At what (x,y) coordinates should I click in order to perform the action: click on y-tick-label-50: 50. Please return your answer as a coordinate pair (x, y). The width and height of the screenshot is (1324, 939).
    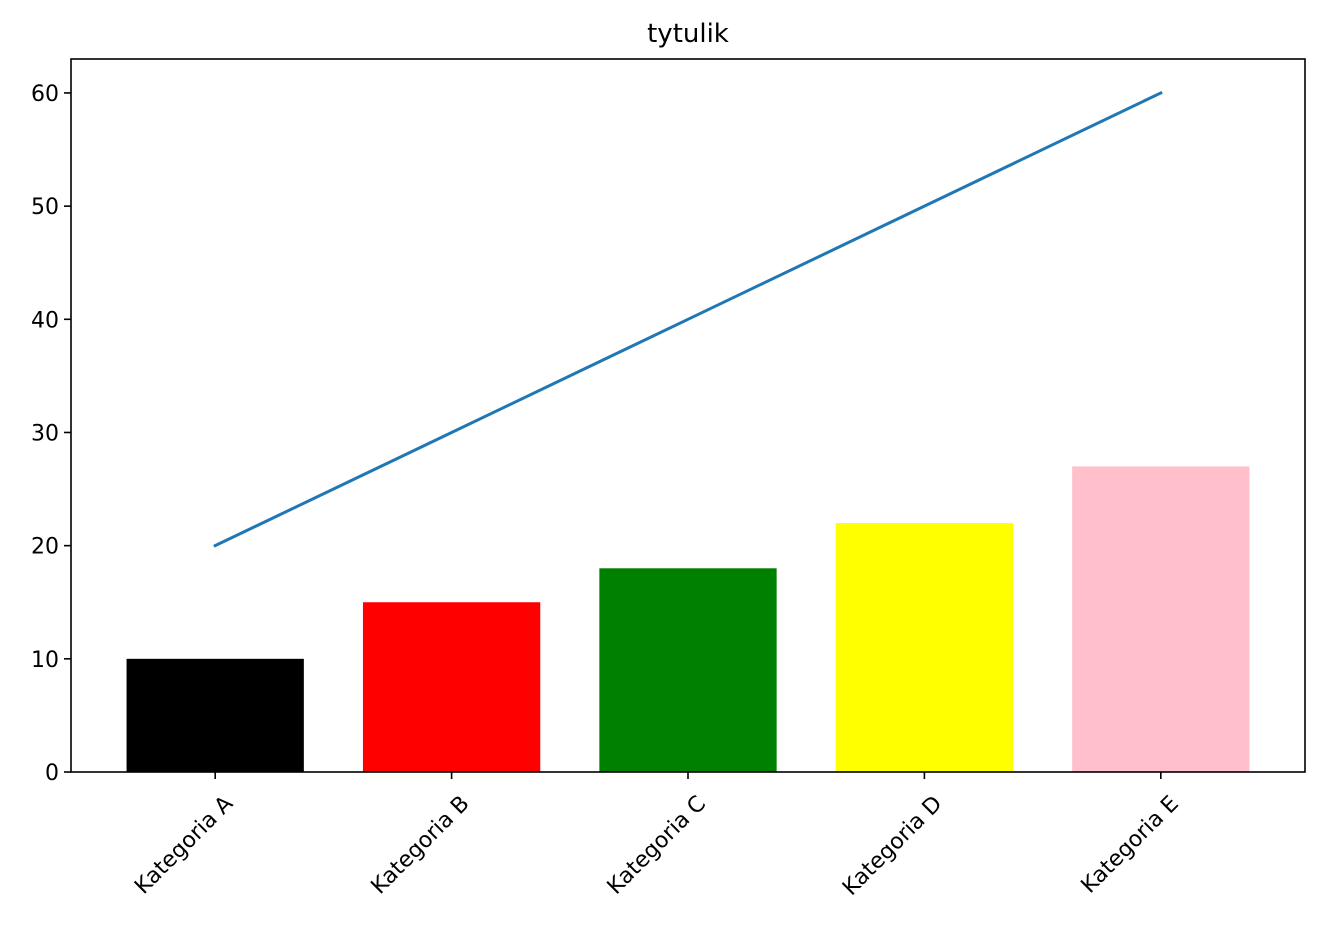
    Looking at the image, I should click on (45, 207).